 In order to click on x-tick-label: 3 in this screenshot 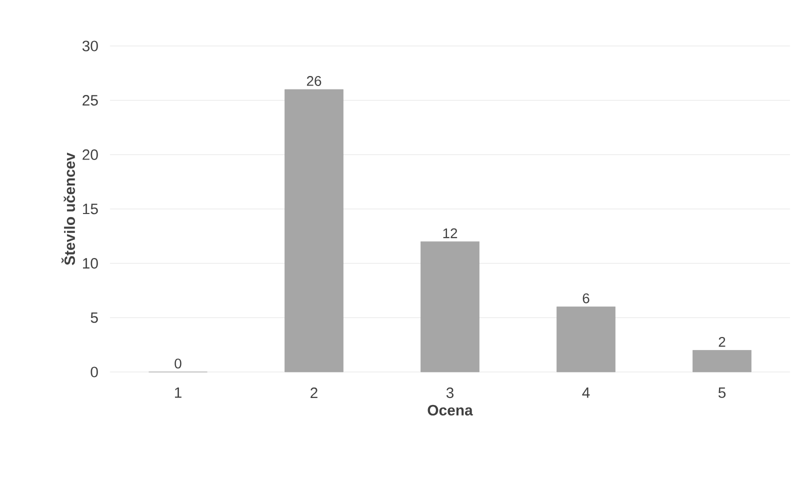, I will do `click(450, 393)`.